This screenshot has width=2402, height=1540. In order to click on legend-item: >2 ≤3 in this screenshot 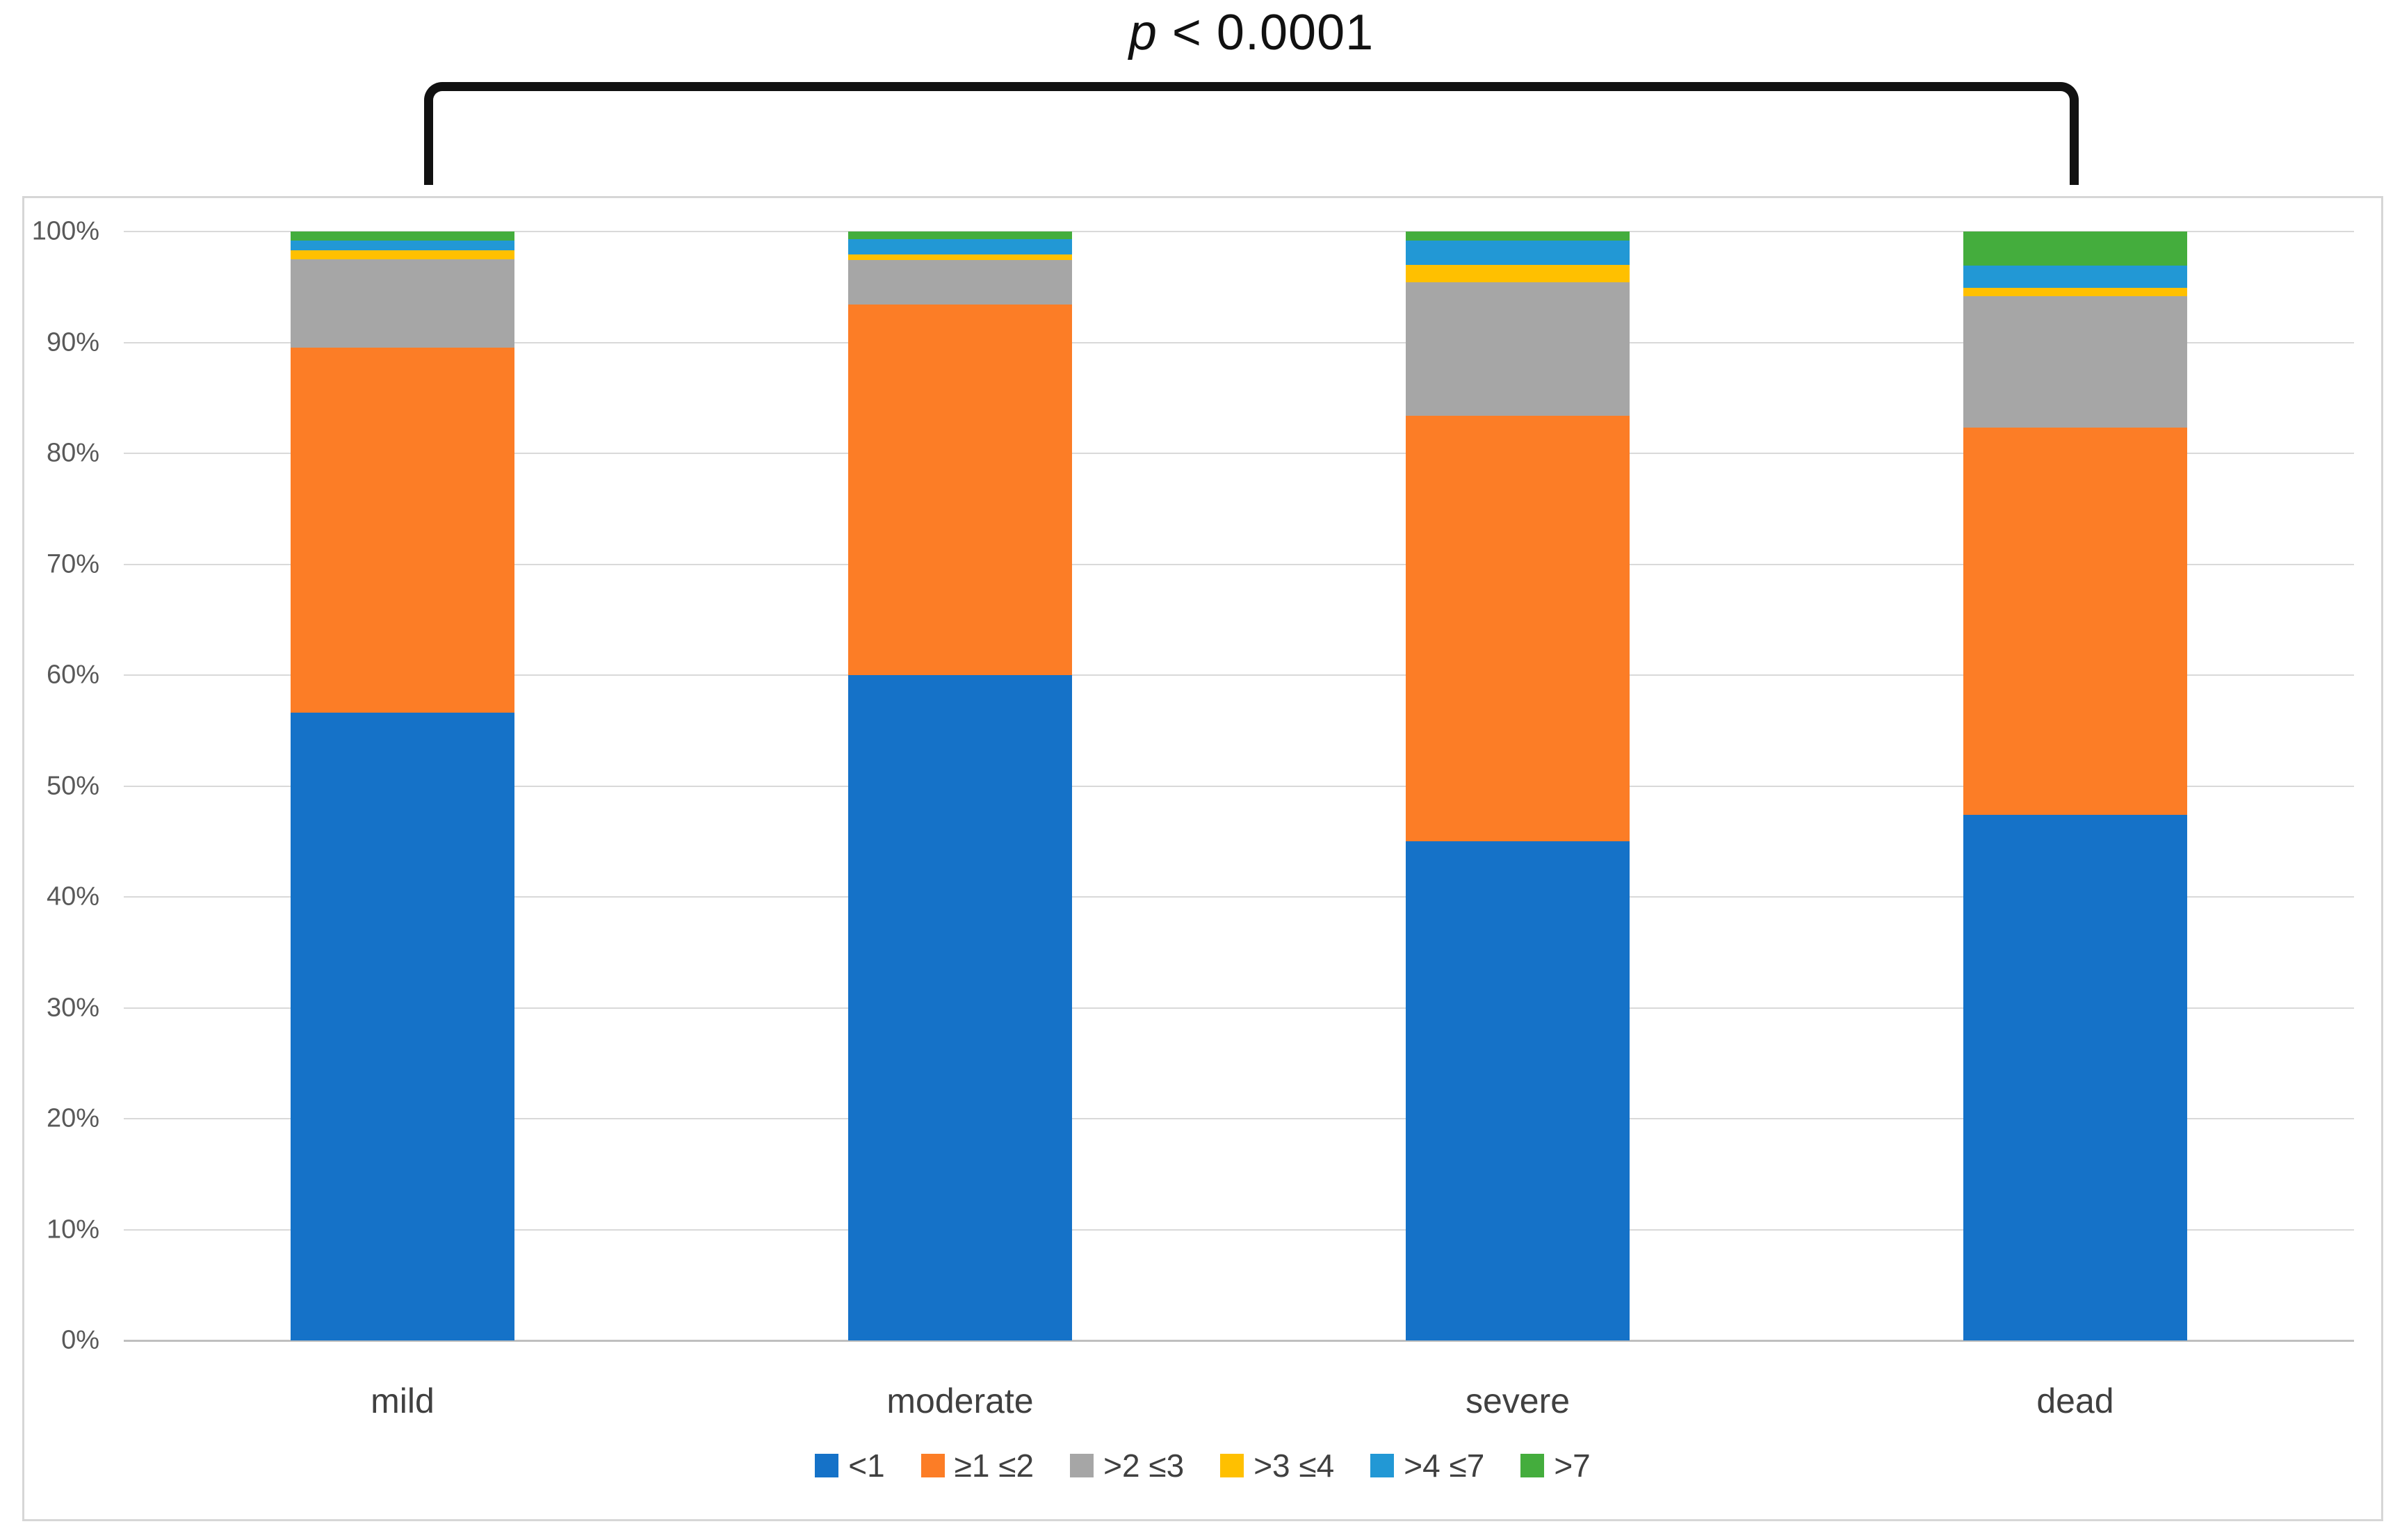, I will do `click(1127, 1465)`.